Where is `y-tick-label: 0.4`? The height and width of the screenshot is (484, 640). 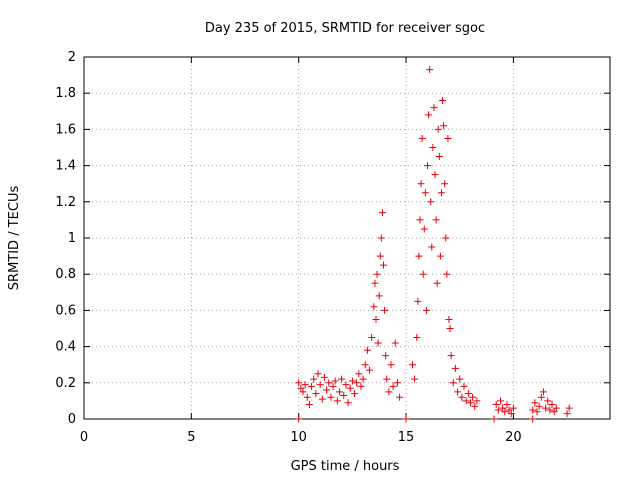
y-tick-label: 0.4 is located at coordinates (65, 347).